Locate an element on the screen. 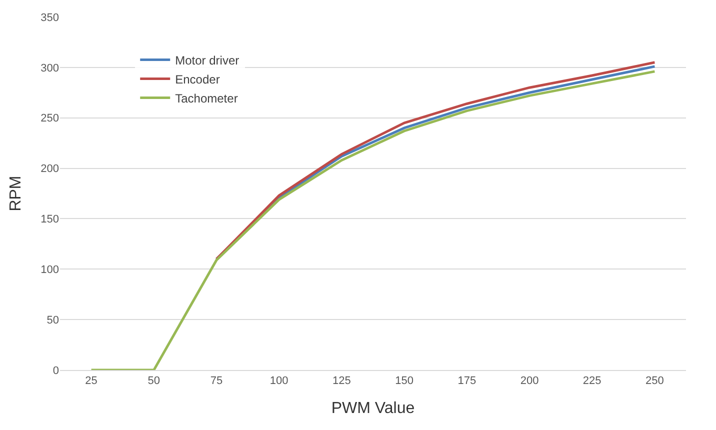  x-tick-label: 200 is located at coordinates (529, 381).